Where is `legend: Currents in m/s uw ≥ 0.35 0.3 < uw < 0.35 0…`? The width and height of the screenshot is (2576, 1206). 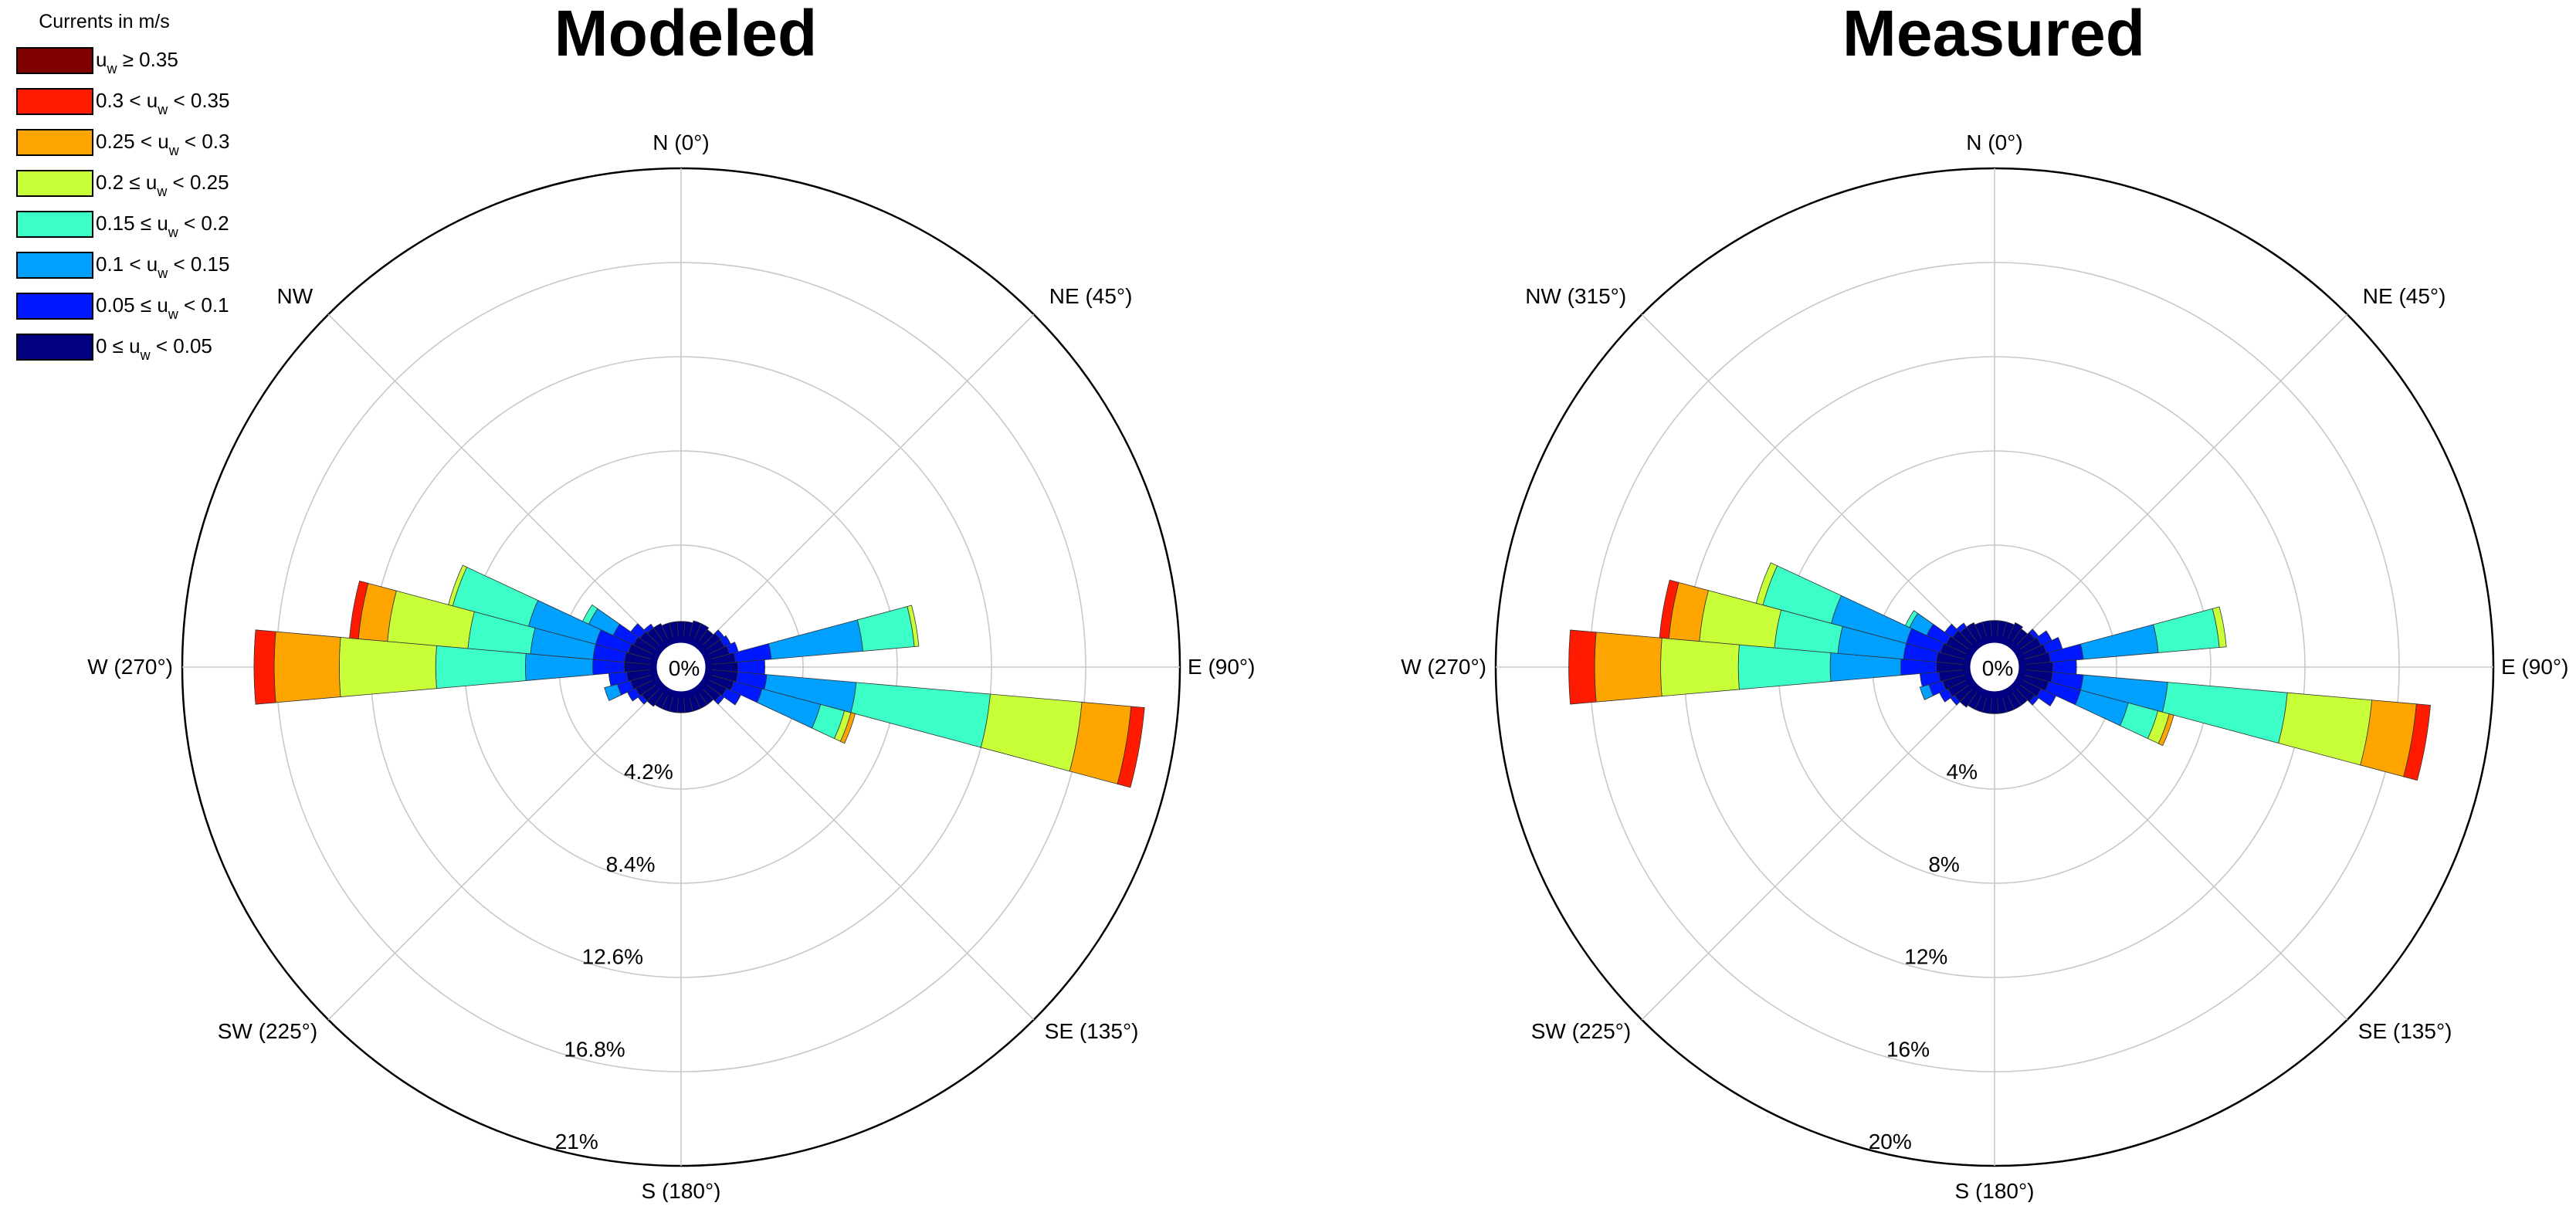 legend: Currents in m/s uw ≥ 0.35 0.3 < uw < 0.35 0… is located at coordinates (122, 187).